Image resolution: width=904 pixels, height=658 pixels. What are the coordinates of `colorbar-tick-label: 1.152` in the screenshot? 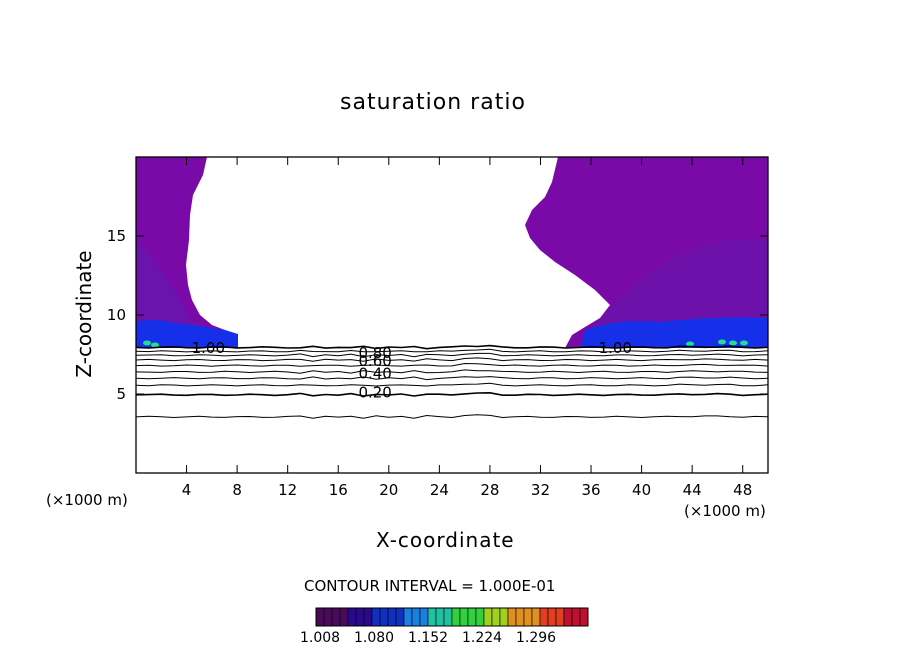 It's located at (428, 638).